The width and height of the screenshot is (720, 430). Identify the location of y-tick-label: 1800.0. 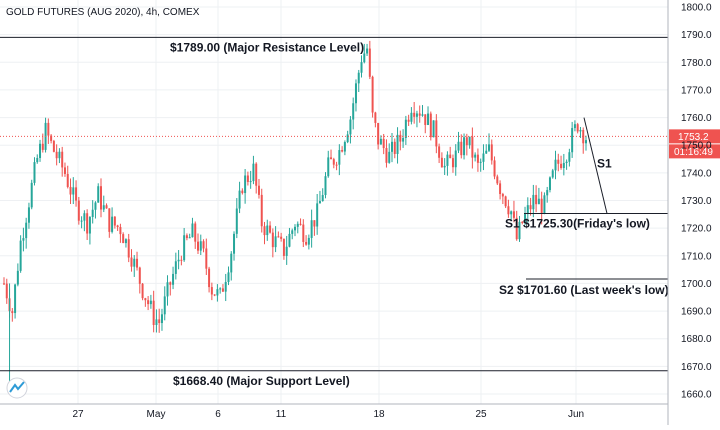
(696, 8).